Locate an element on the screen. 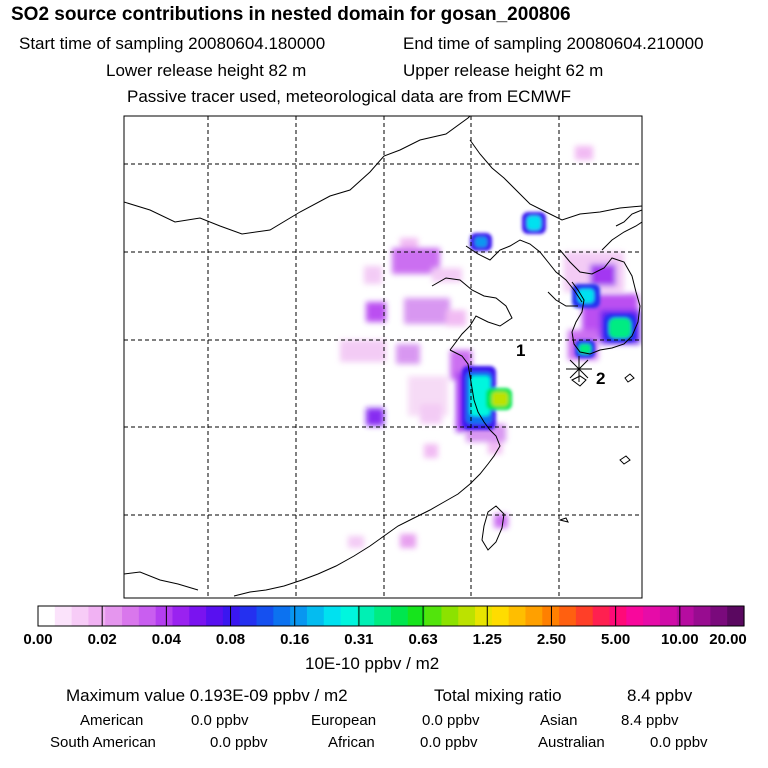 The height and width of the screenshot is (768, 768). max-value: Maximum value 0.193E-09 ppbv / m2 is located at coordinates (207, 695).